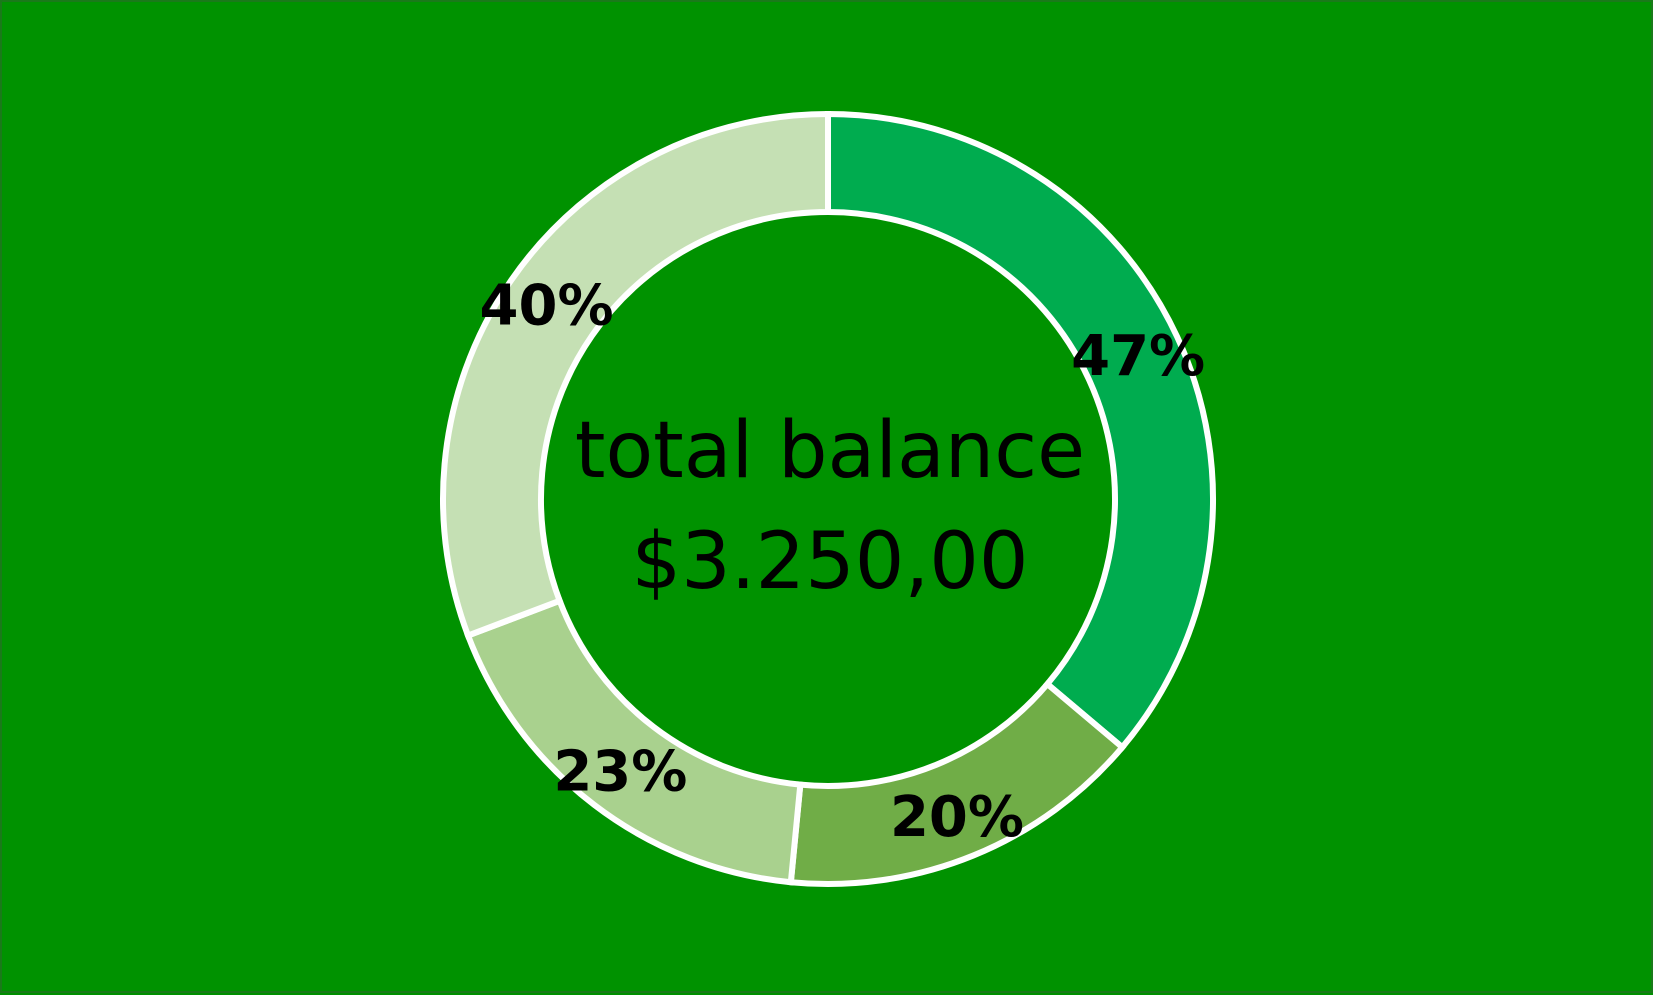 This screenshot has width=1653, height=995. What do you see at coordinates (547, 306) in the screenshot?
I see `slice-label-4: 40%` at bounding box center [547, 306].